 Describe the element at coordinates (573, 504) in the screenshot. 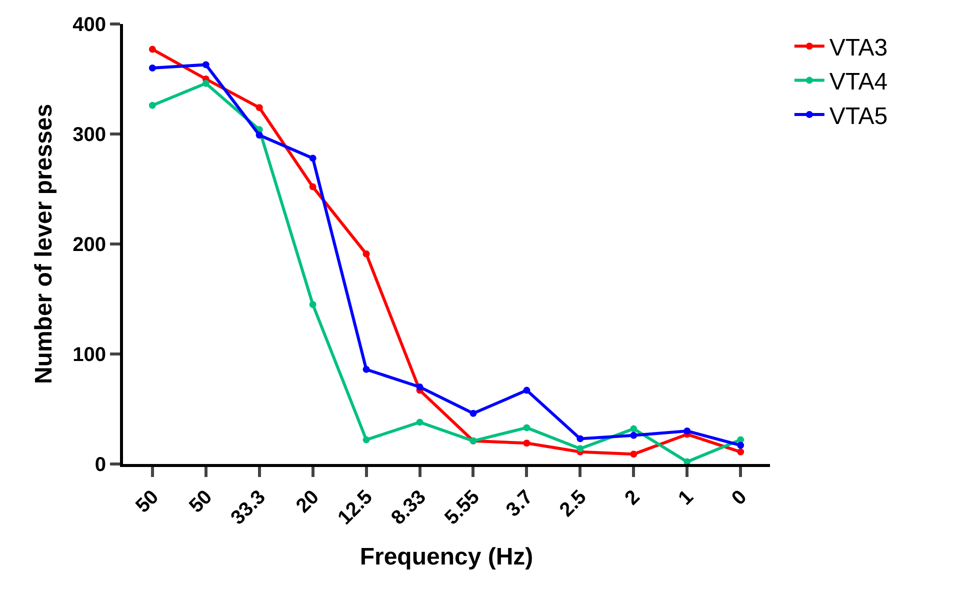

I see `x-tick-label: 2.5` at that location.